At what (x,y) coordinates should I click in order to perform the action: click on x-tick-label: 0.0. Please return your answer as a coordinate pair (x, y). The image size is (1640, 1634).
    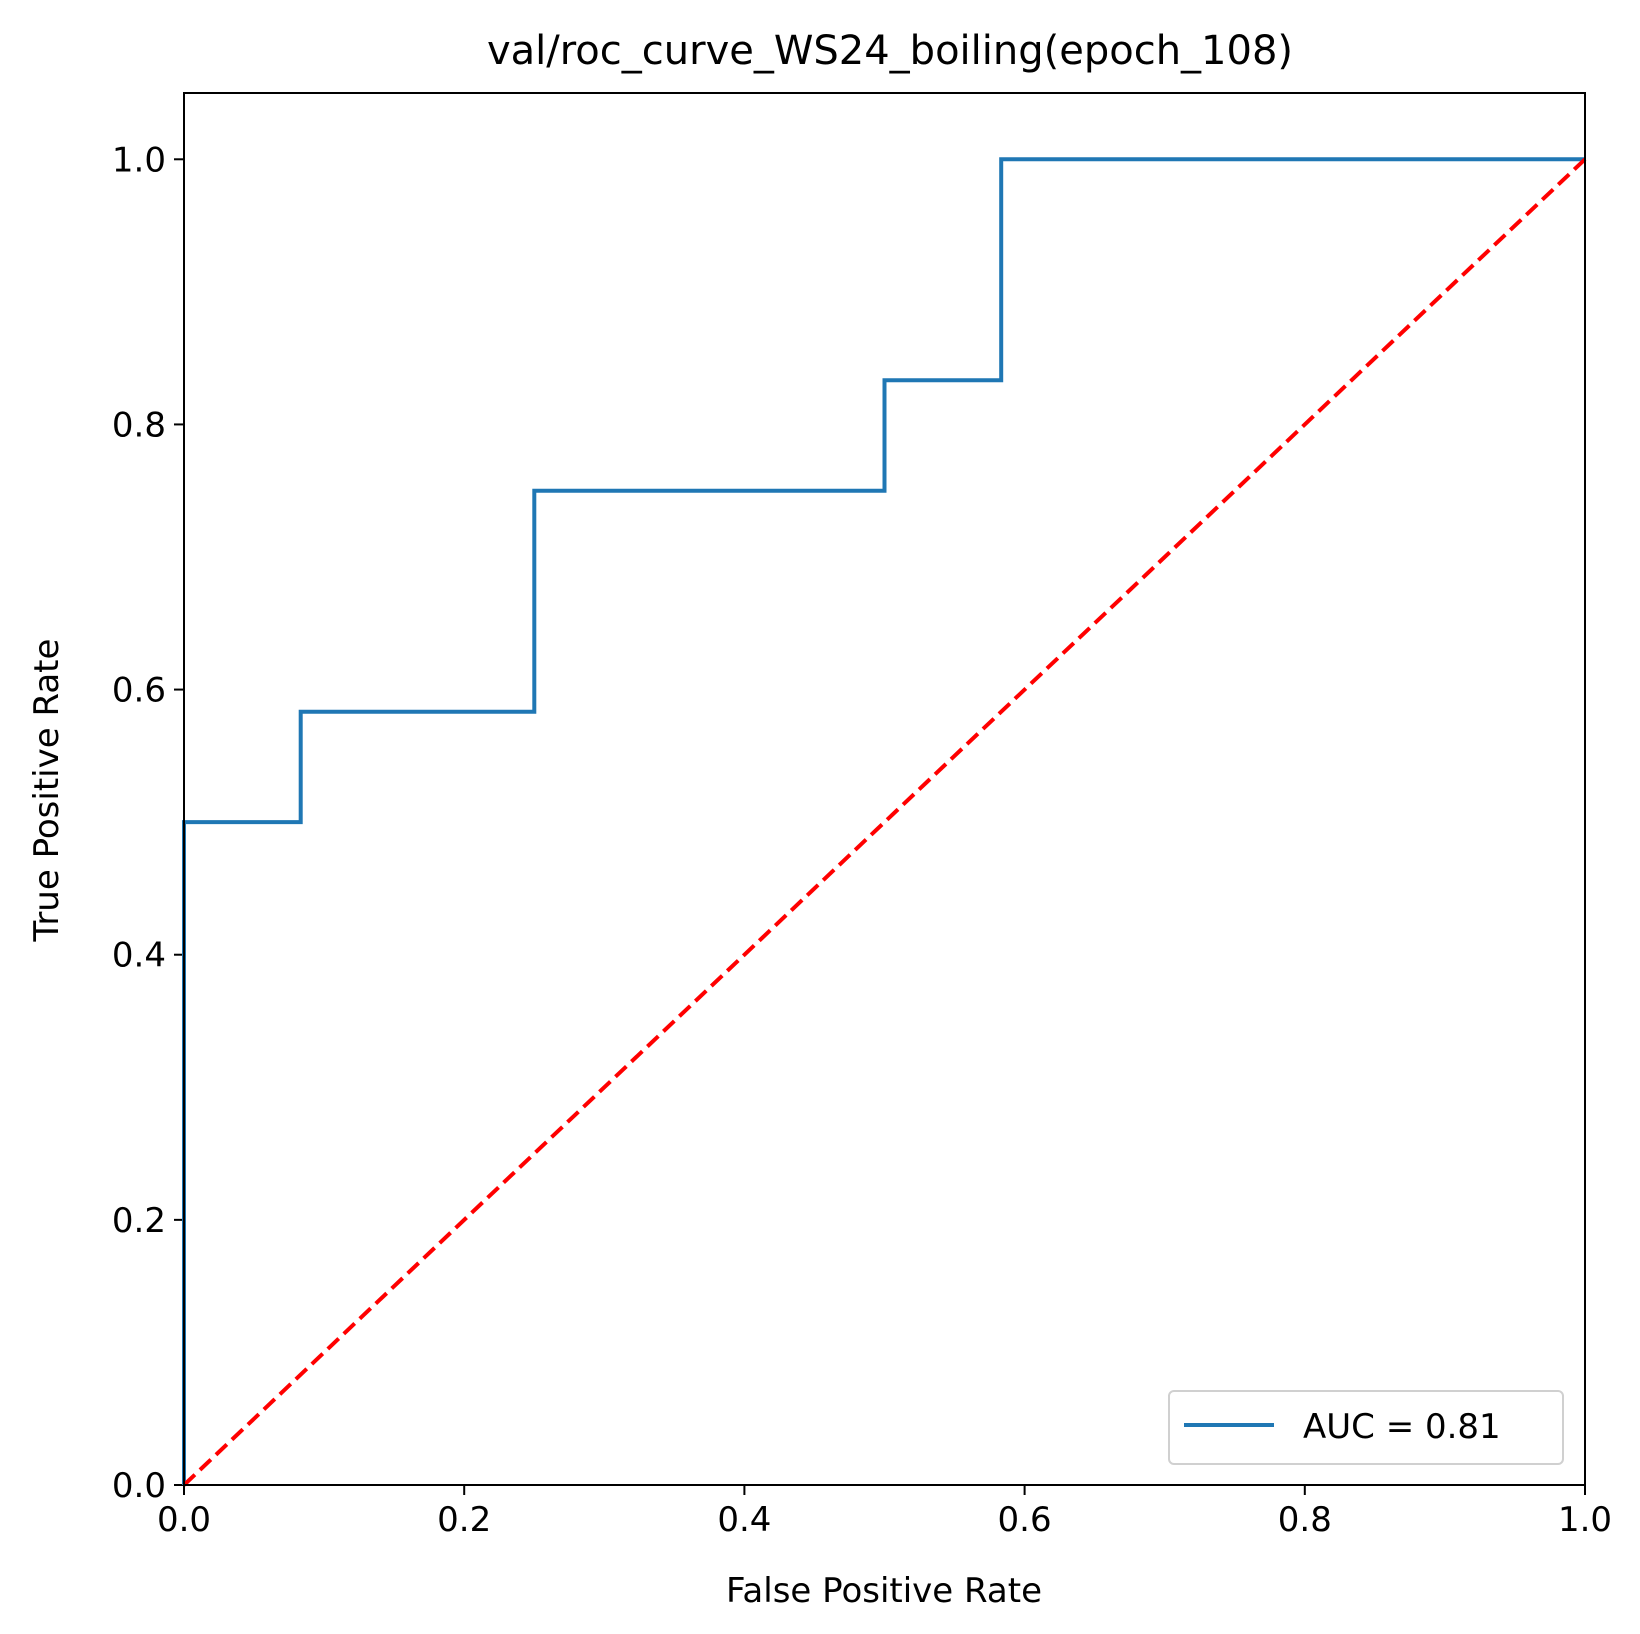
    Looking at the image, I should click on (184, 1520).